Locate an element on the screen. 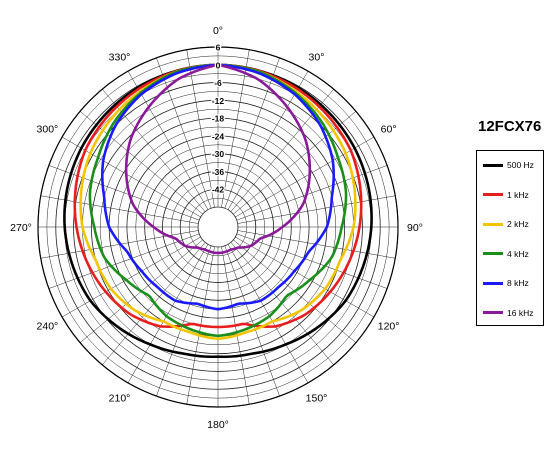  radial-tick-label: 6 is located at coordinates (218, 48).